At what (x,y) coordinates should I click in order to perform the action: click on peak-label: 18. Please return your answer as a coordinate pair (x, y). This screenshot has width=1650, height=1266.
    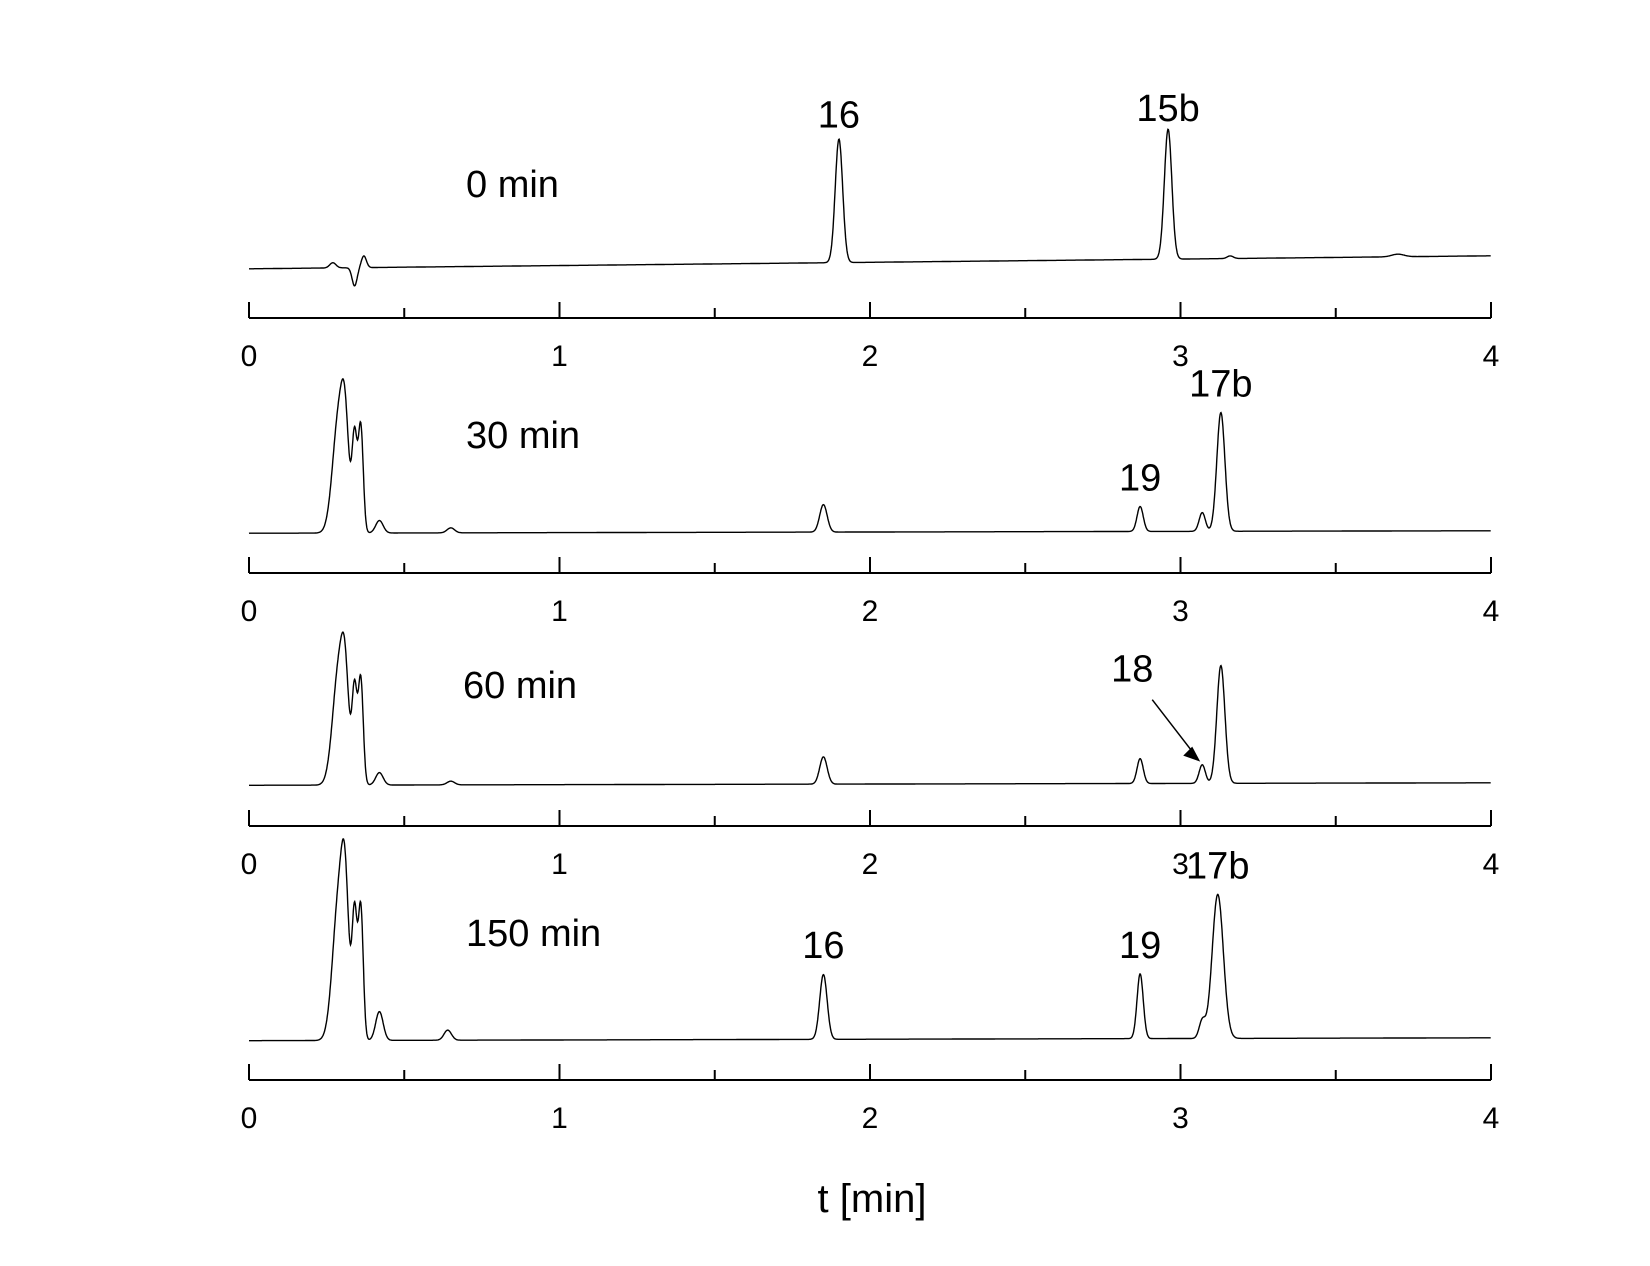
    Looking at the image, I should click on (1132, 670).